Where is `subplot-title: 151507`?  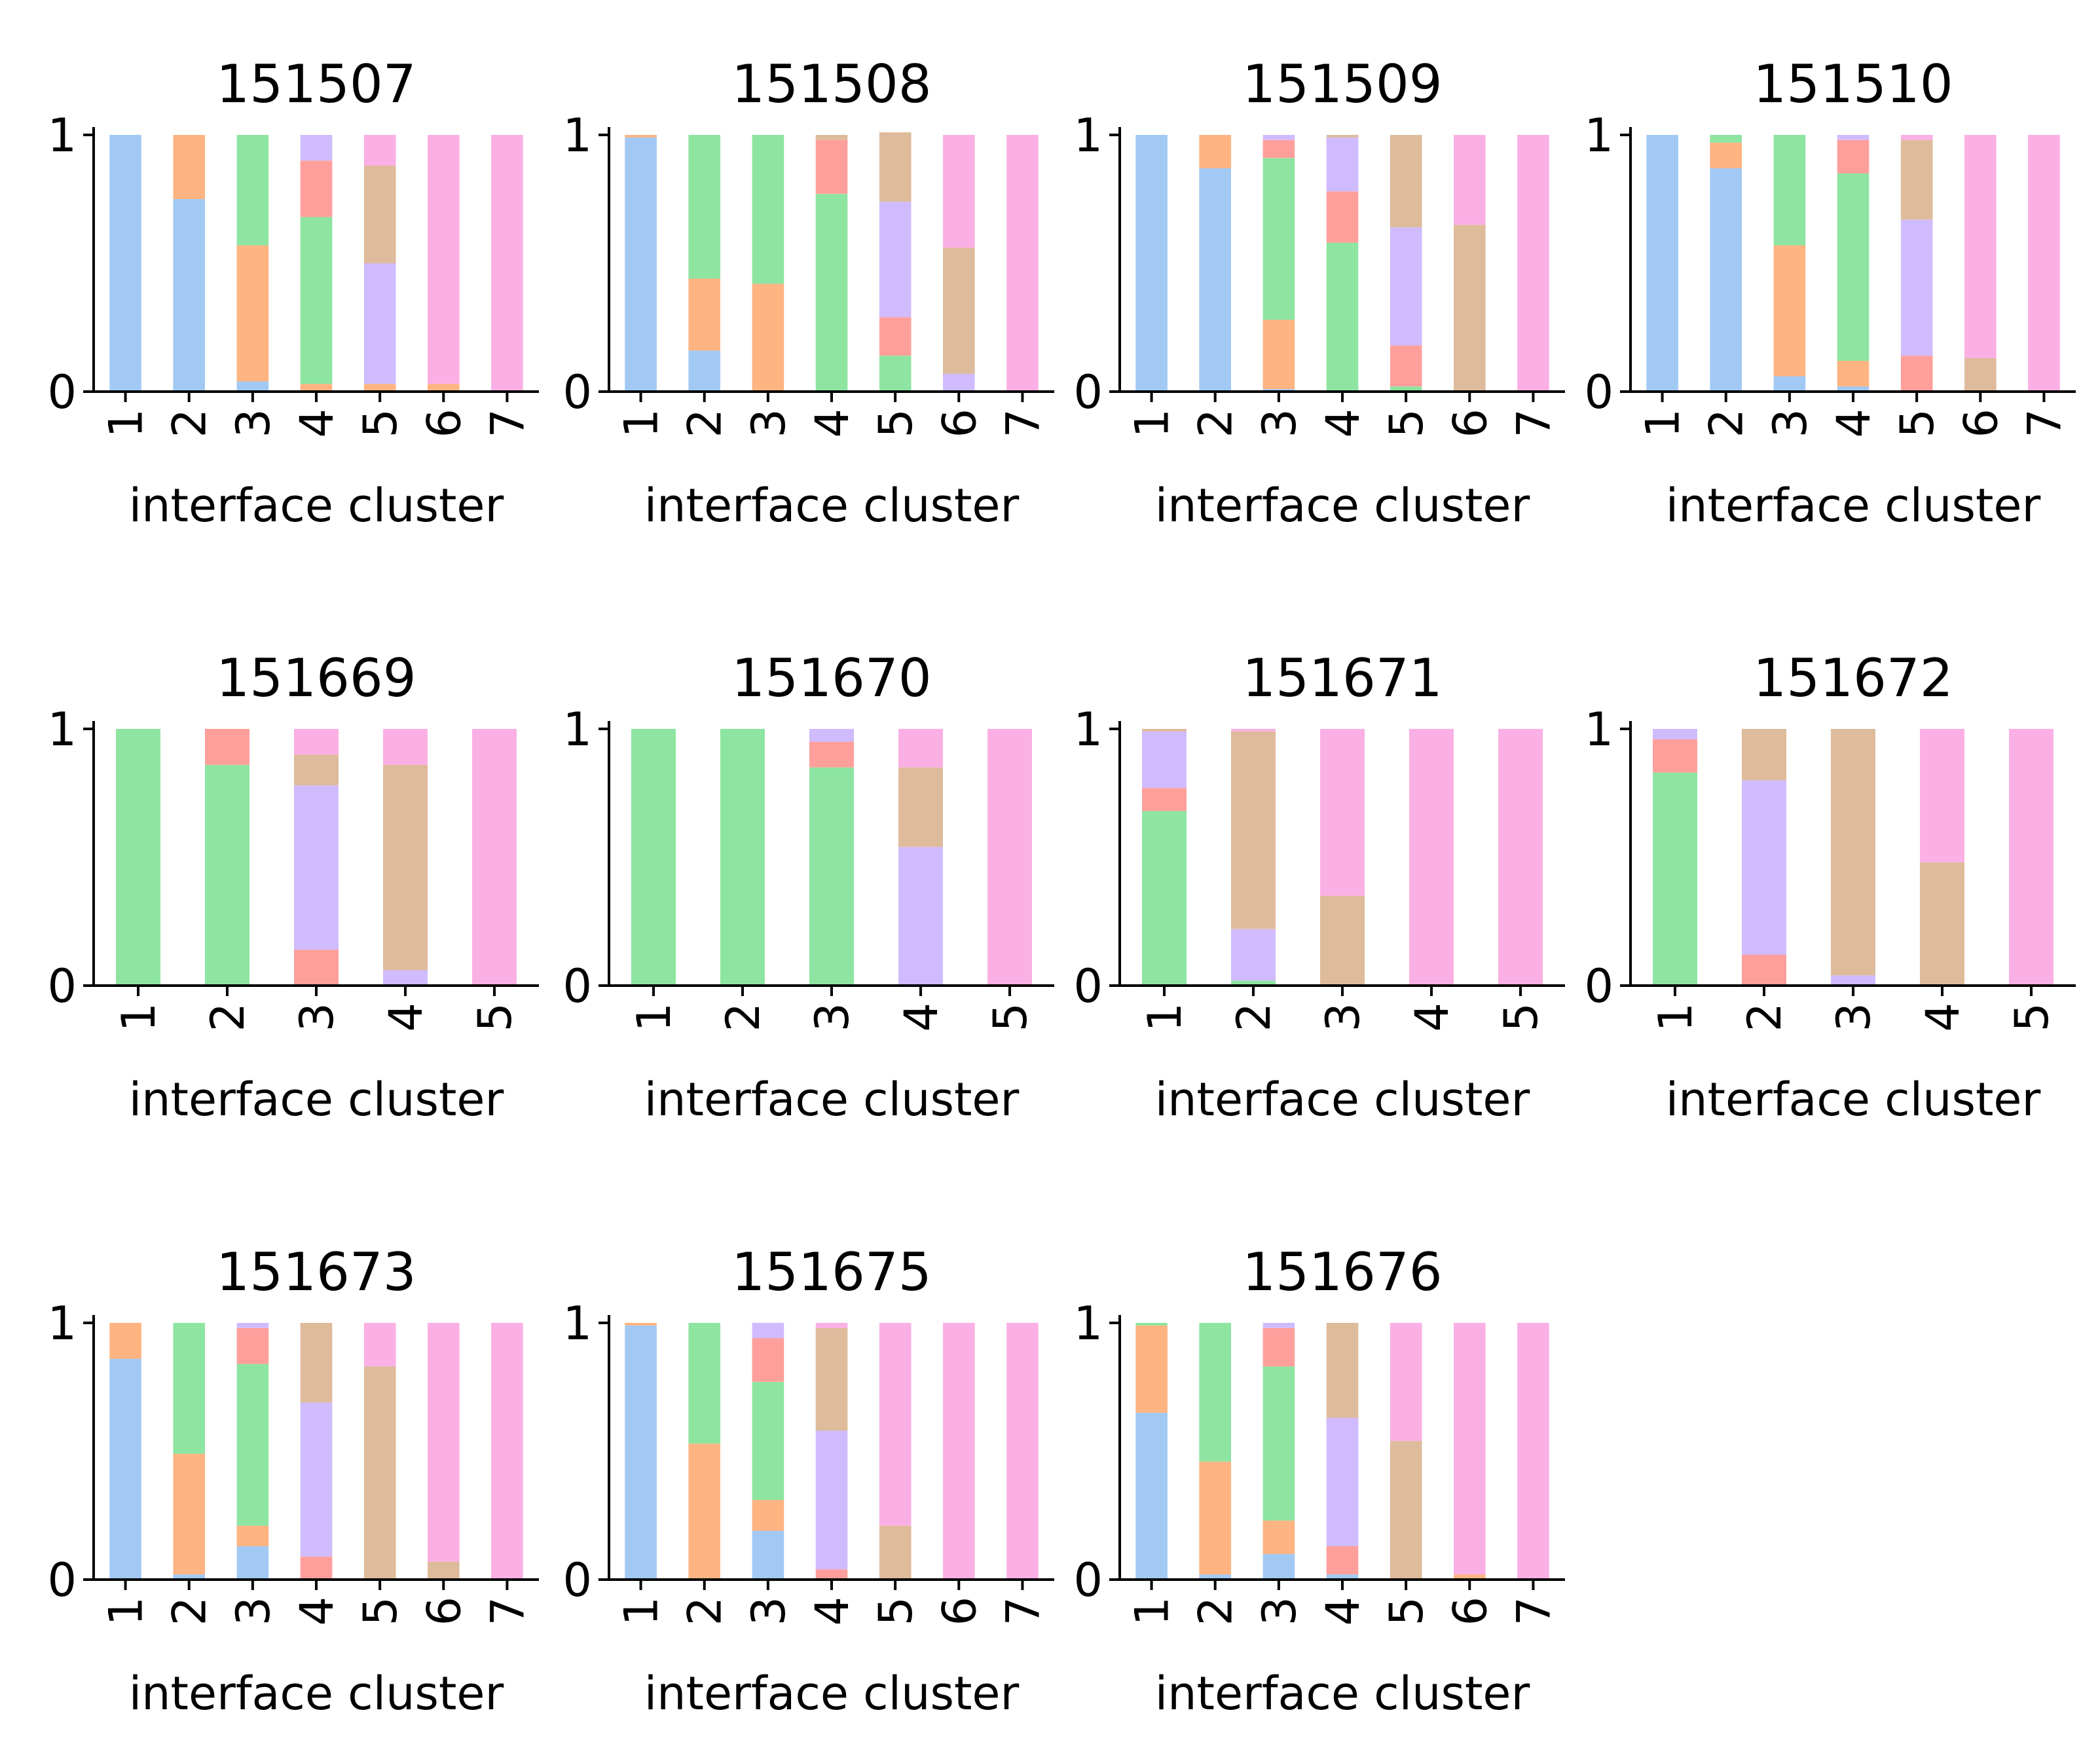 subplot-title: 151507 is located at coordinates (316, 84).